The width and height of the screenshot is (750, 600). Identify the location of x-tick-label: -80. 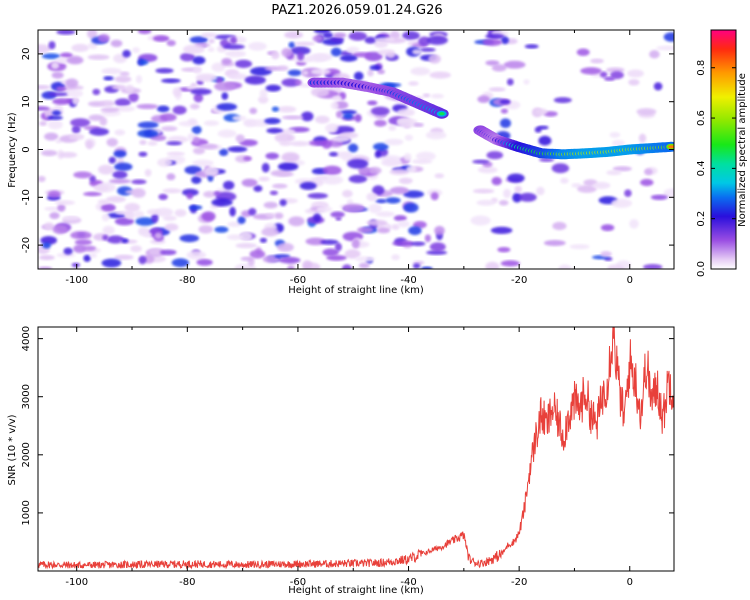
(187, 582).